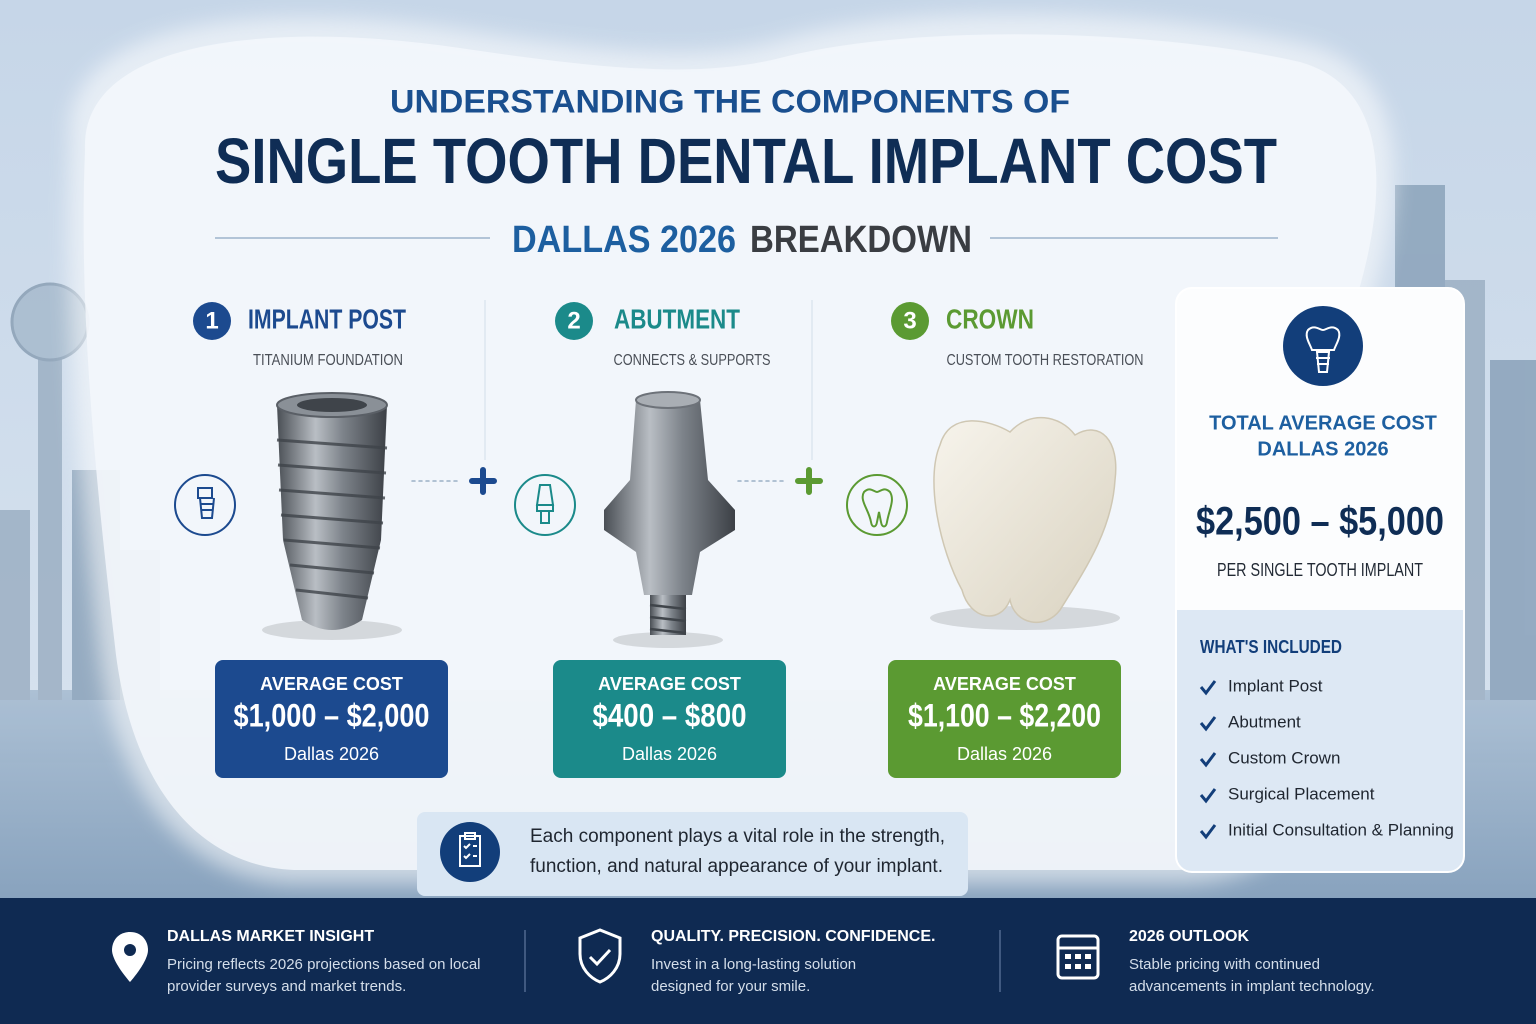 Image resolution: width=1536 pixels, height=1024 pixels. What do you see at coordinates (746, 161) in the screenshot?
I see `main-title: SINGLE TOOTH DENTAL IMPLANT COST` at bounding box center [746, 161].